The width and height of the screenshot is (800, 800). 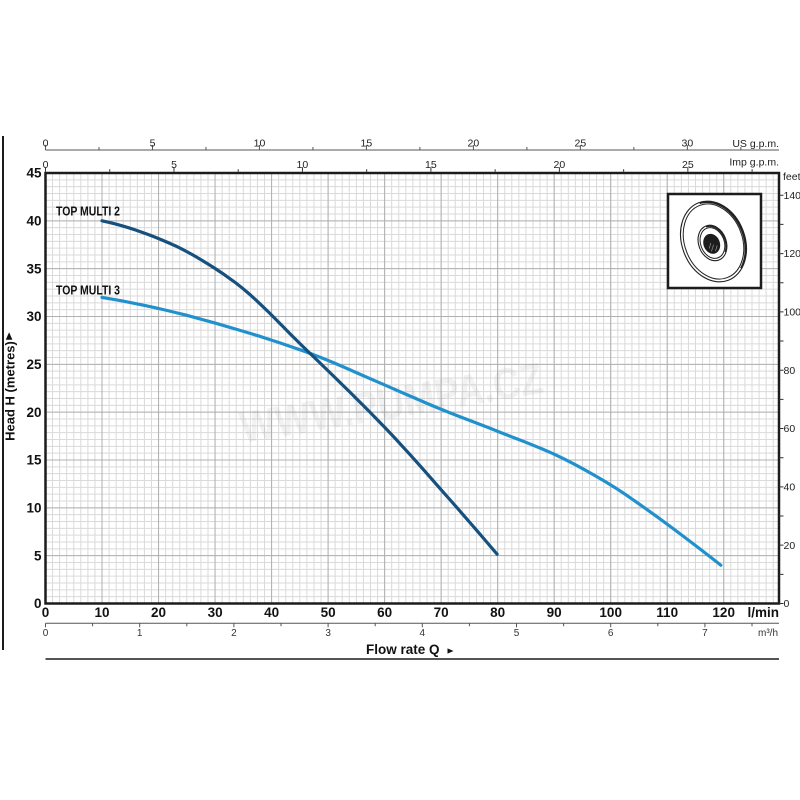 What do you see at coordinates (34, 173) in the screenshot?
I see `svg-text: 45` at bounding box center [34, 173].